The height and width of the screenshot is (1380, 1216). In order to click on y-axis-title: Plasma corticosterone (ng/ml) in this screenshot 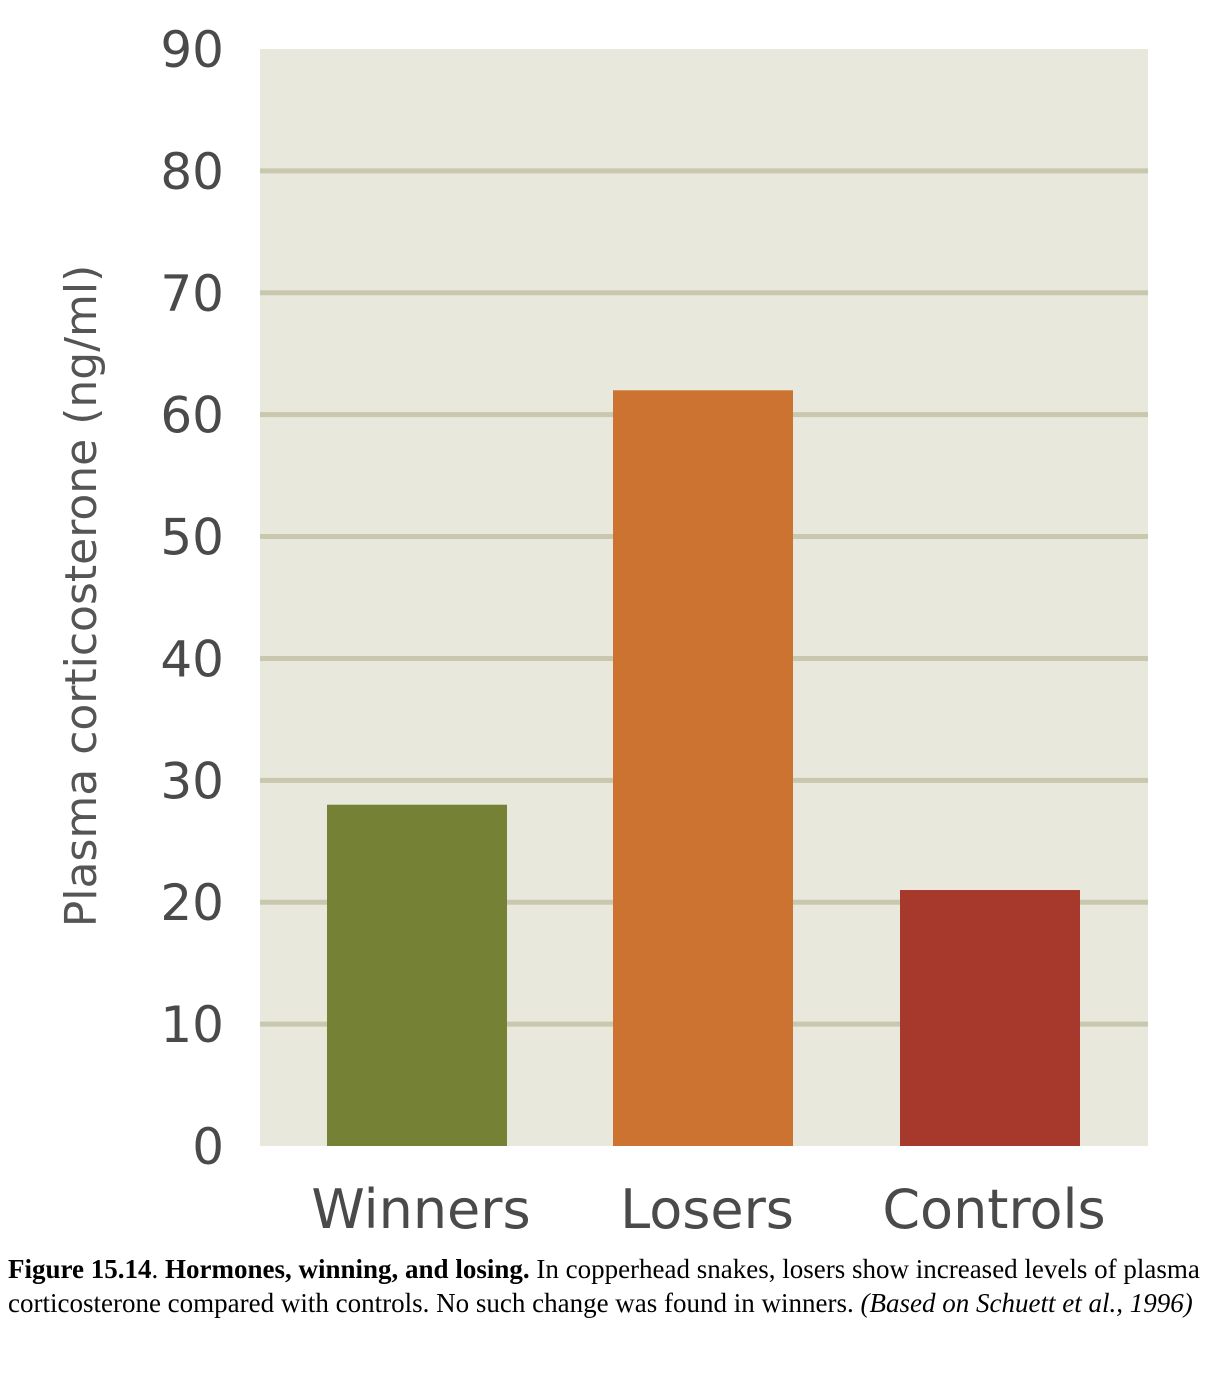, I will do `click(81, 596)`.